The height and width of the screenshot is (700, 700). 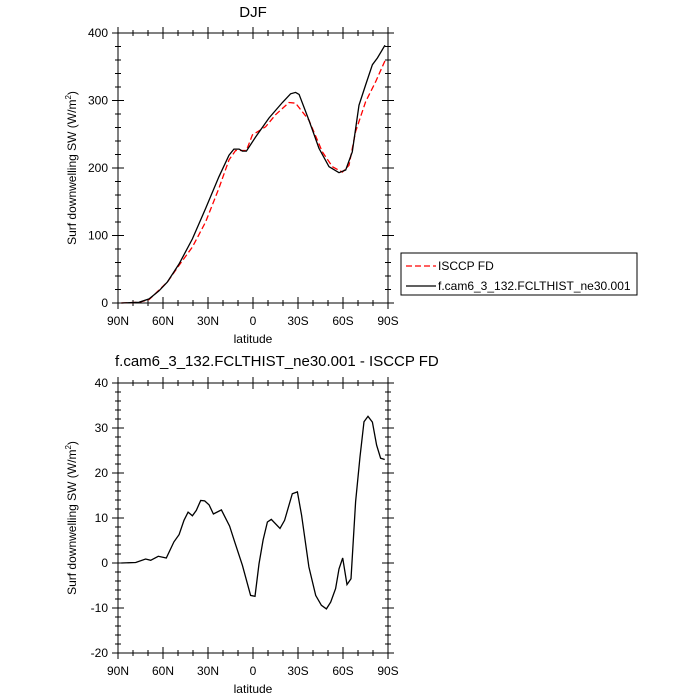 I want to click on legend-box, so click(x=519, y=274).